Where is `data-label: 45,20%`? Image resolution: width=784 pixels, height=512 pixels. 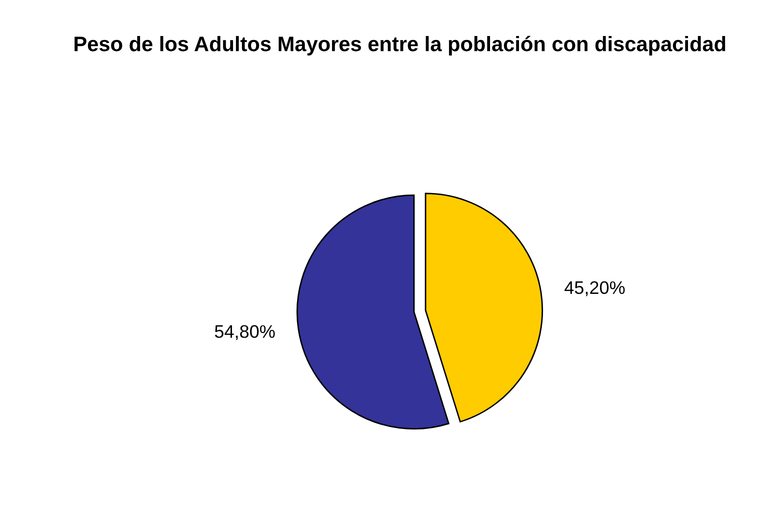 data-label: 45,20% is located at coordinates (594, 288).